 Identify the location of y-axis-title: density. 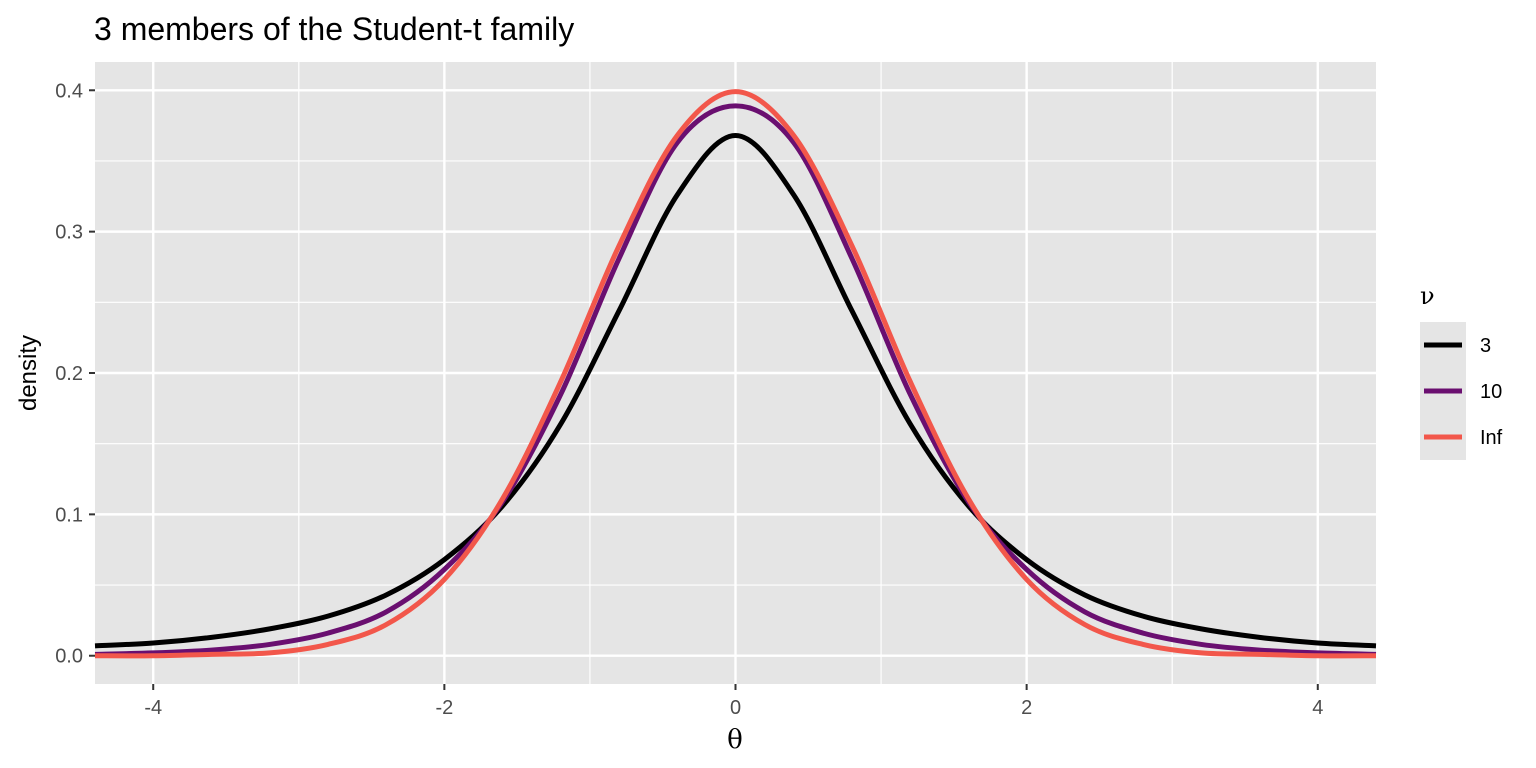
(28, 373).